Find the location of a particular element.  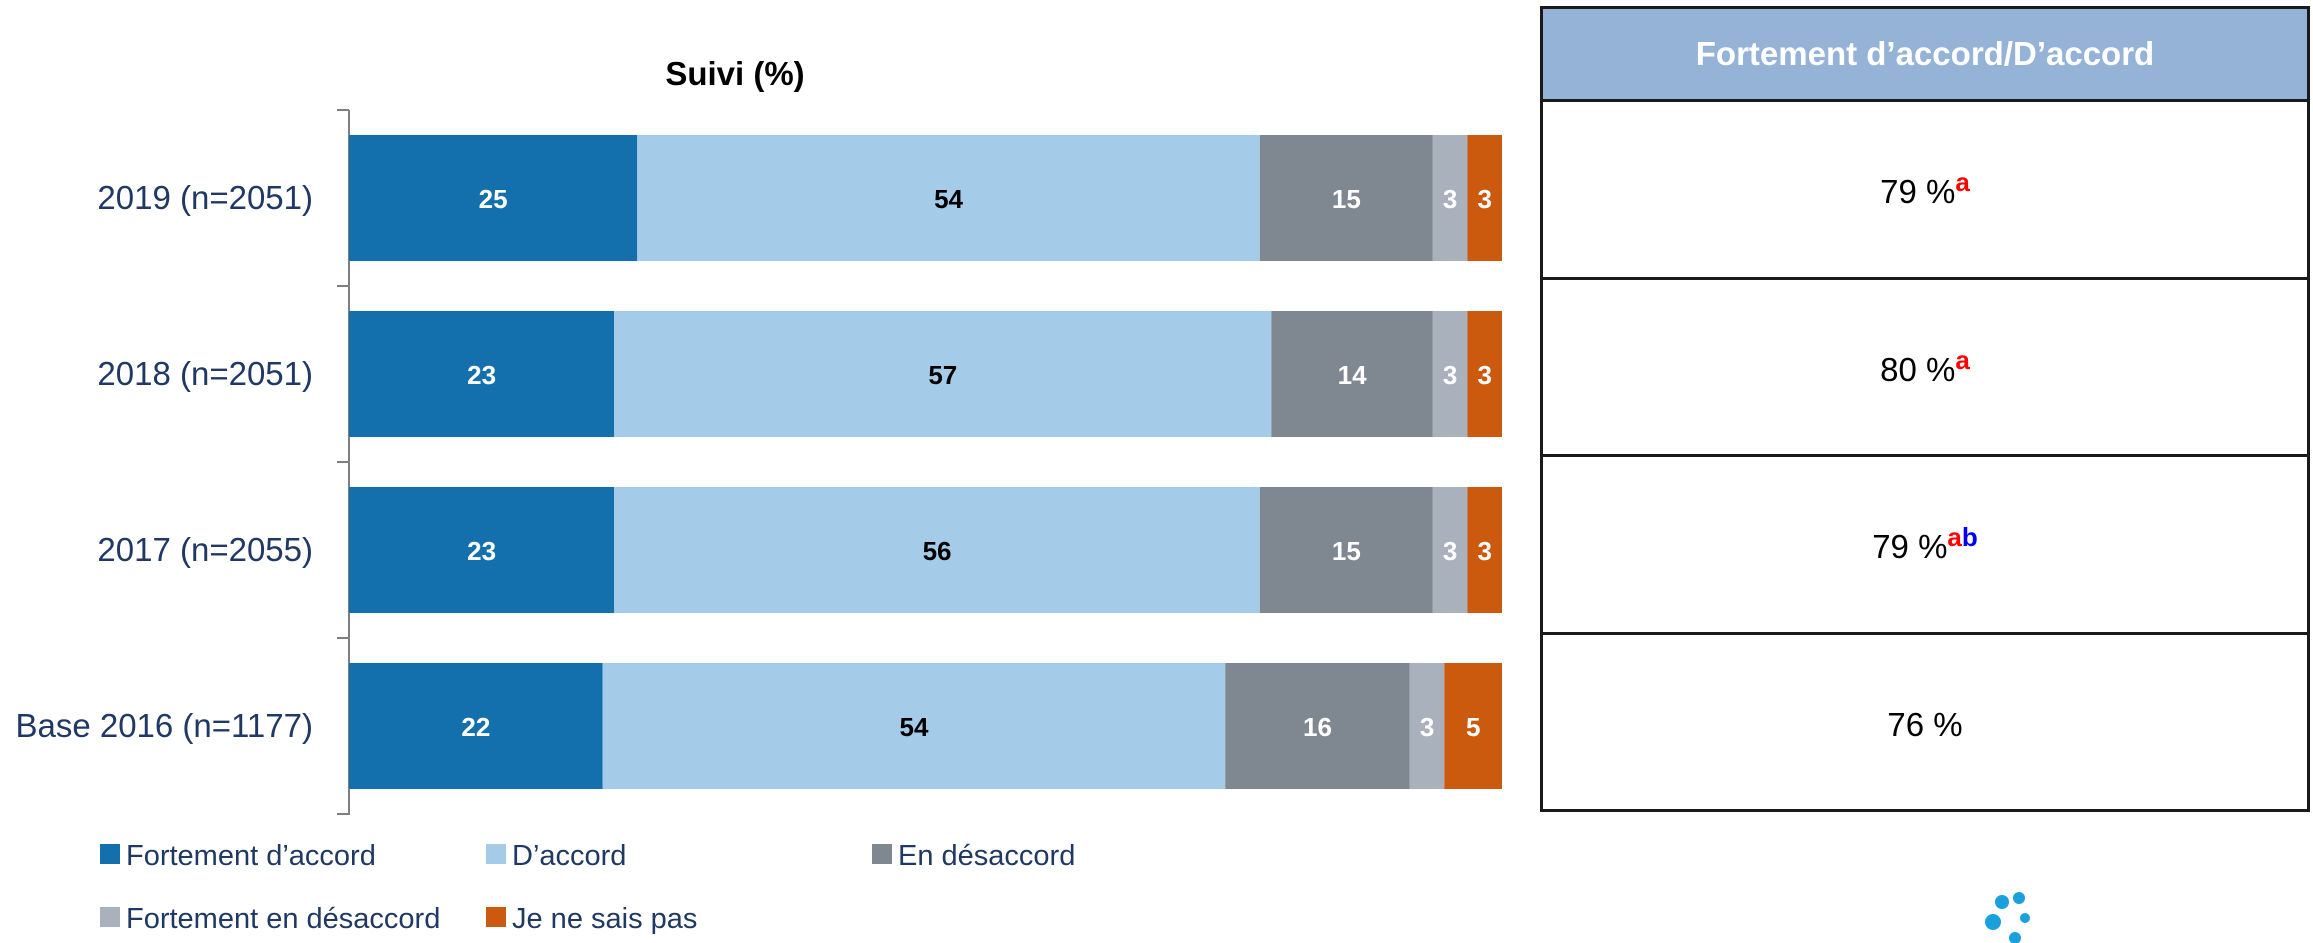

axis-ticks is located at coordinates (343, 462).